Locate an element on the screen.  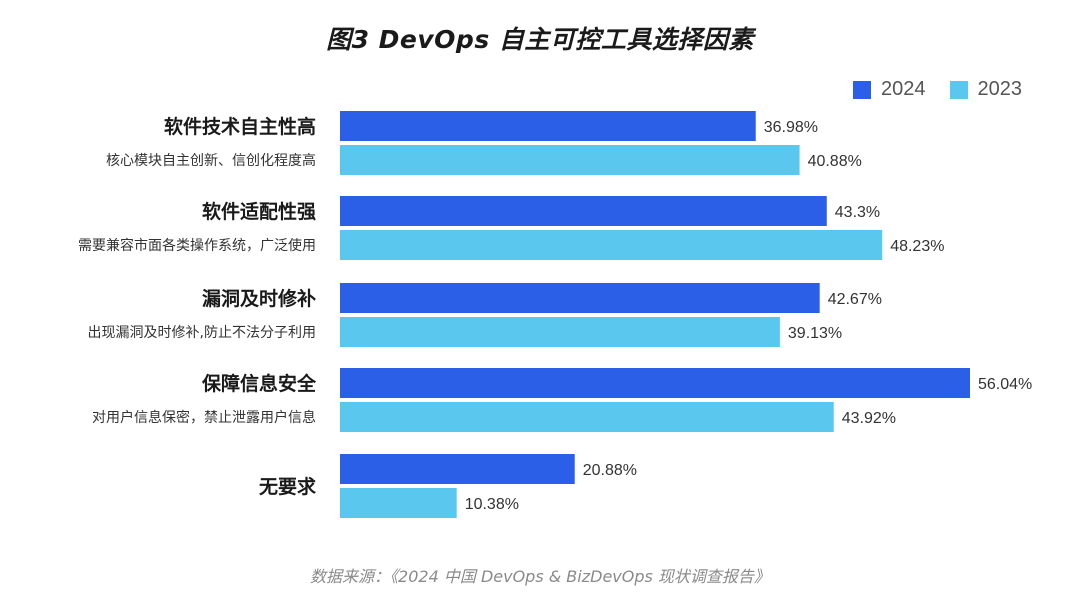
data-label-2023-4: 43.92% is located at coordinates (869, 418).